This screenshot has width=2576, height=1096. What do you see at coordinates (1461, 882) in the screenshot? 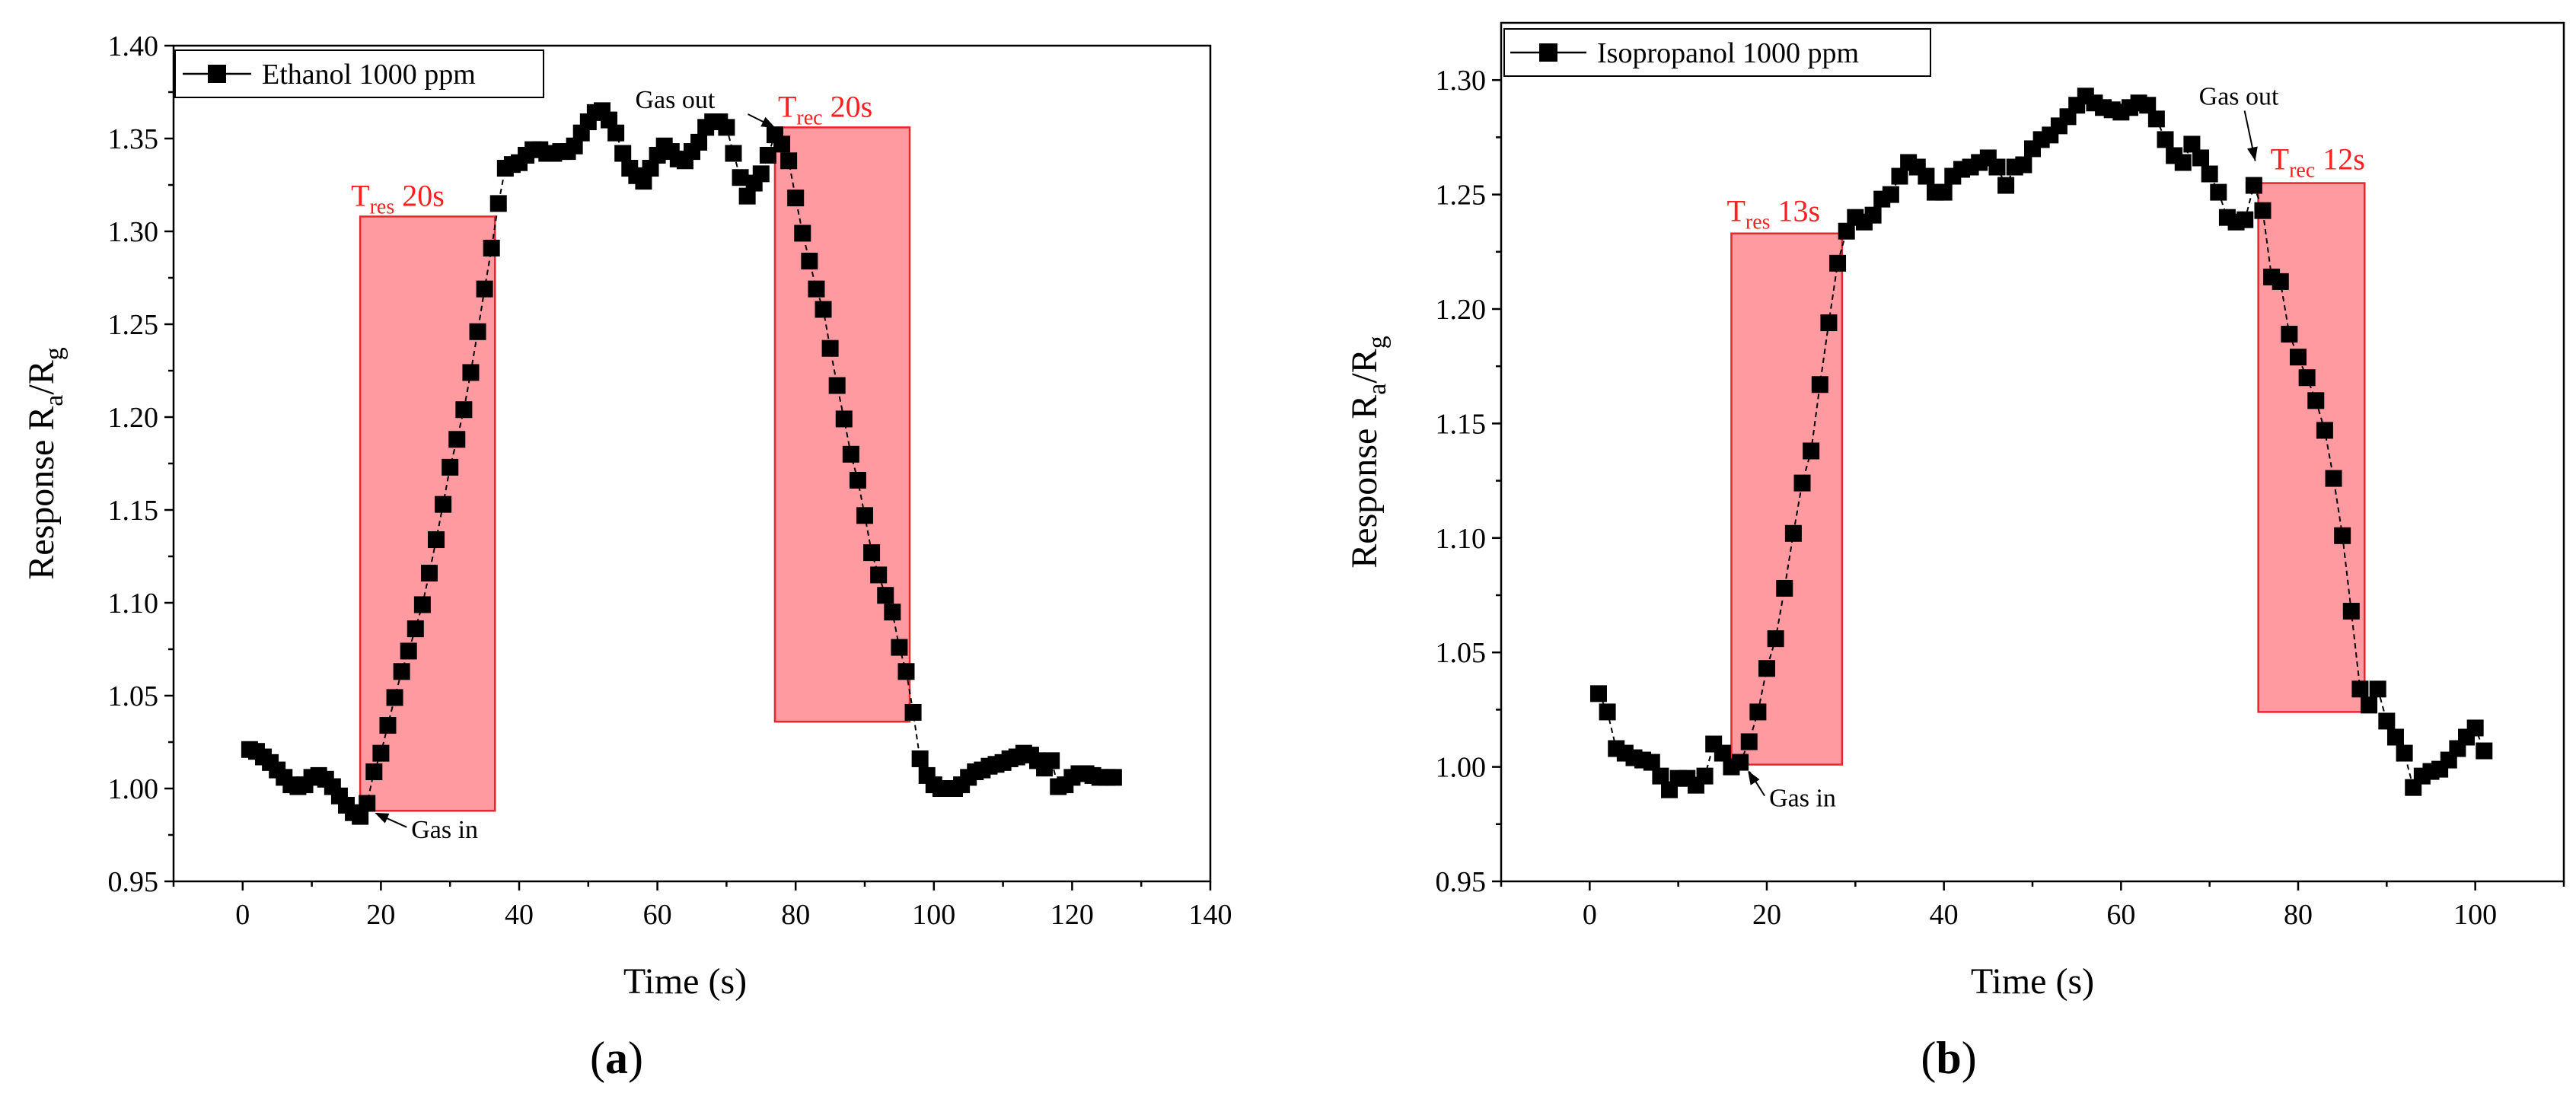
I see `y-tick-label: 0.95` at bounding box center [1461, 882].